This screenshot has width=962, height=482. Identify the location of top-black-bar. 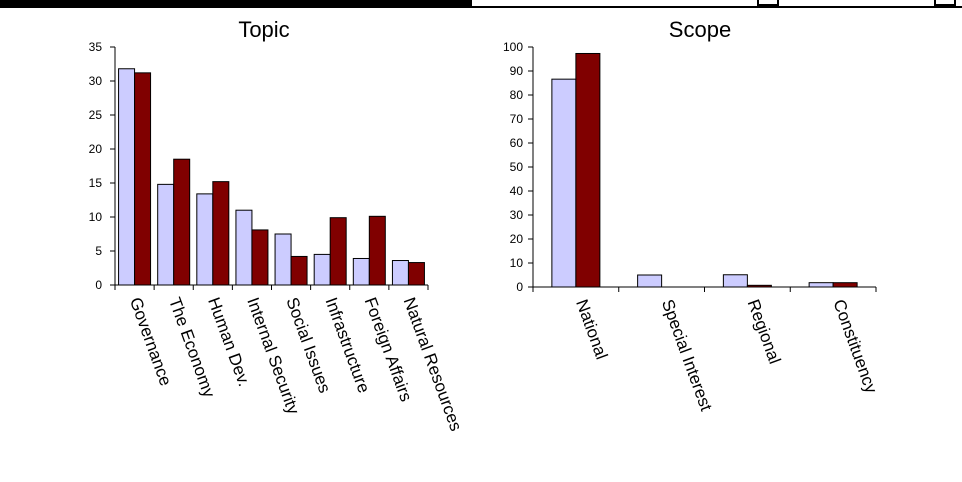
(236, 4).